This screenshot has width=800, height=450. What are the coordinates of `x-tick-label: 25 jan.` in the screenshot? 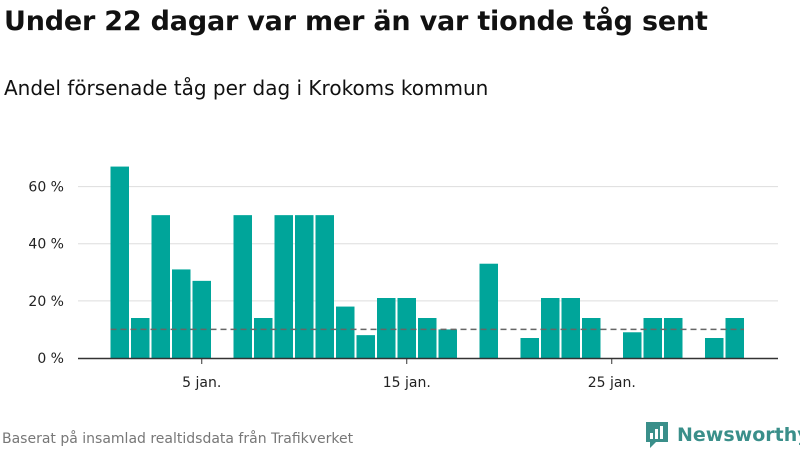 It's located at (612, 383).